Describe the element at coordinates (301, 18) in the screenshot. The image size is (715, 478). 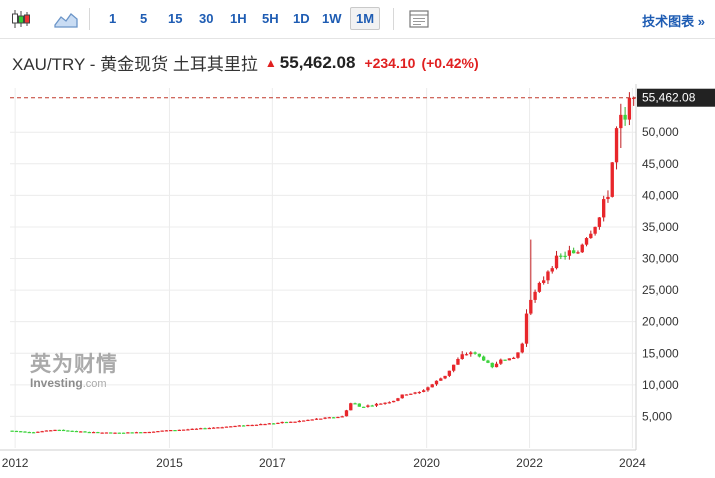
I see `interval-1d: 1D` at that location.